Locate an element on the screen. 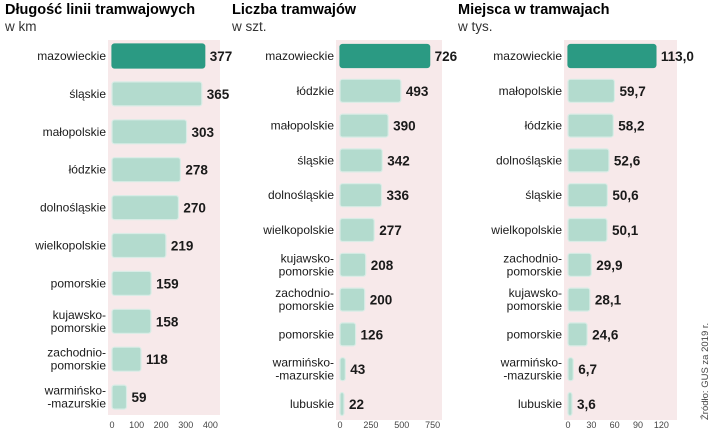 The image size is (720, 430). value-label: 270 is located at coordinates (194, 208).